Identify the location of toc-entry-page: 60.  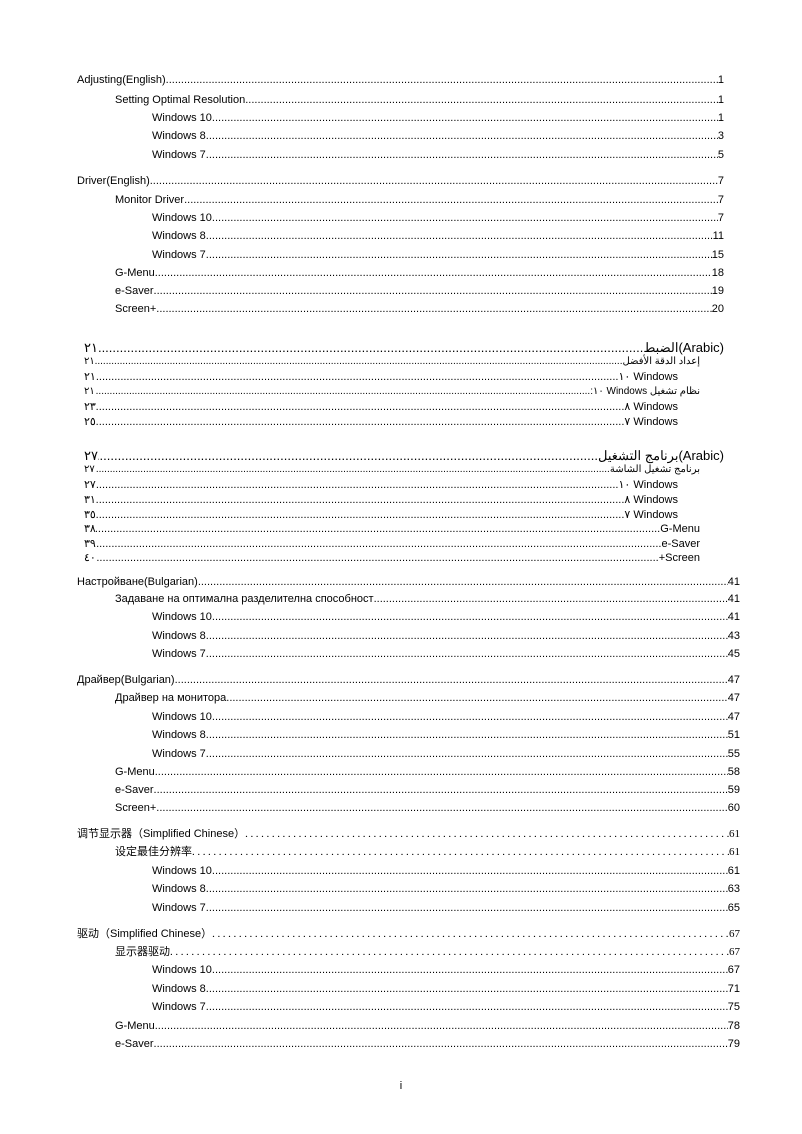
(733, 808).